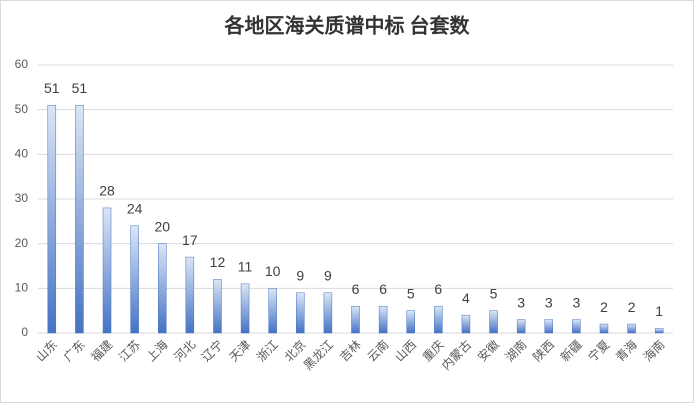 The height and width of the screenshot is (403, 694). I want to click on y-tick-label: 60, so click(22, 64).